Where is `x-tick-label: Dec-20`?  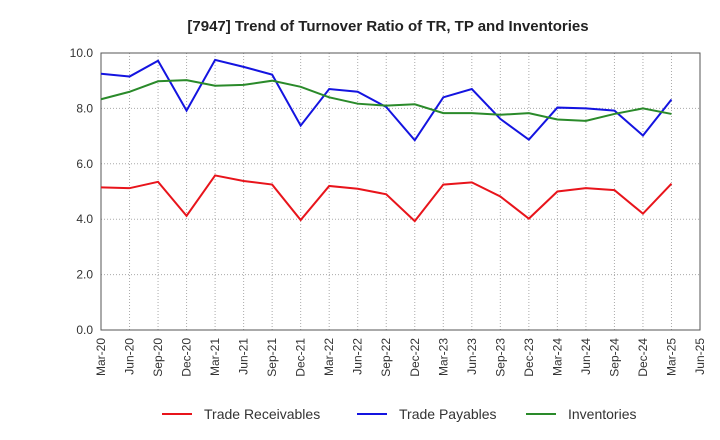 x-tick-label: Dec-20 is located at coordinates (187, 357).